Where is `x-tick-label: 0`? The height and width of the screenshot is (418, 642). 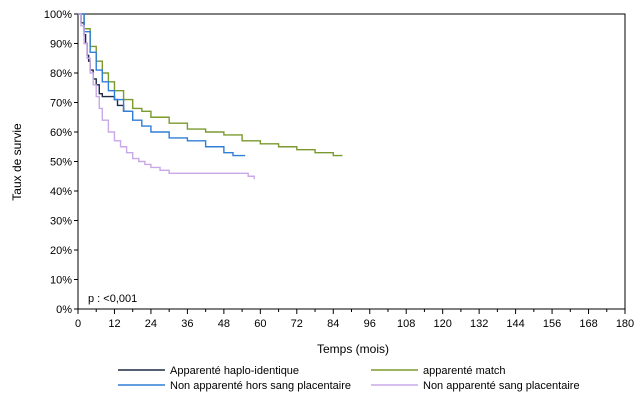 x-tick-label: 0 is located at coordinates (78, 324).